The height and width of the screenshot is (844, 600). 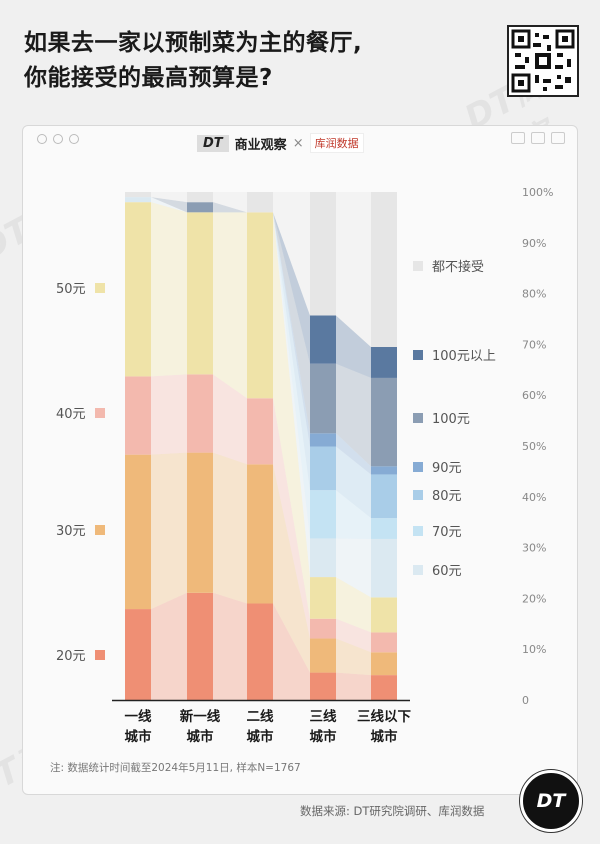 I want to click on y-tick-label: 60%, so click(x=534, y=395).